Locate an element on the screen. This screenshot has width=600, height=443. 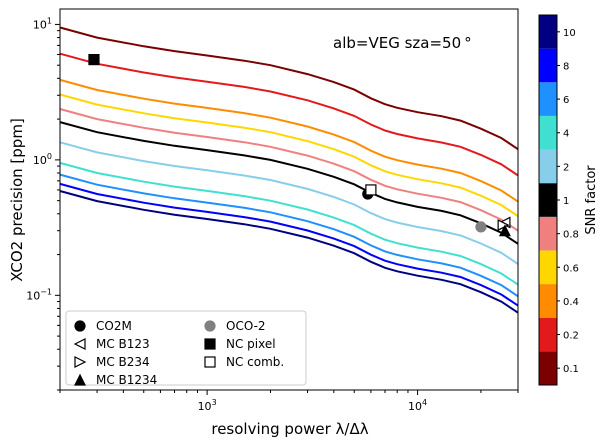
legend-label: MC B1234 is located at coordinates (126, 380).